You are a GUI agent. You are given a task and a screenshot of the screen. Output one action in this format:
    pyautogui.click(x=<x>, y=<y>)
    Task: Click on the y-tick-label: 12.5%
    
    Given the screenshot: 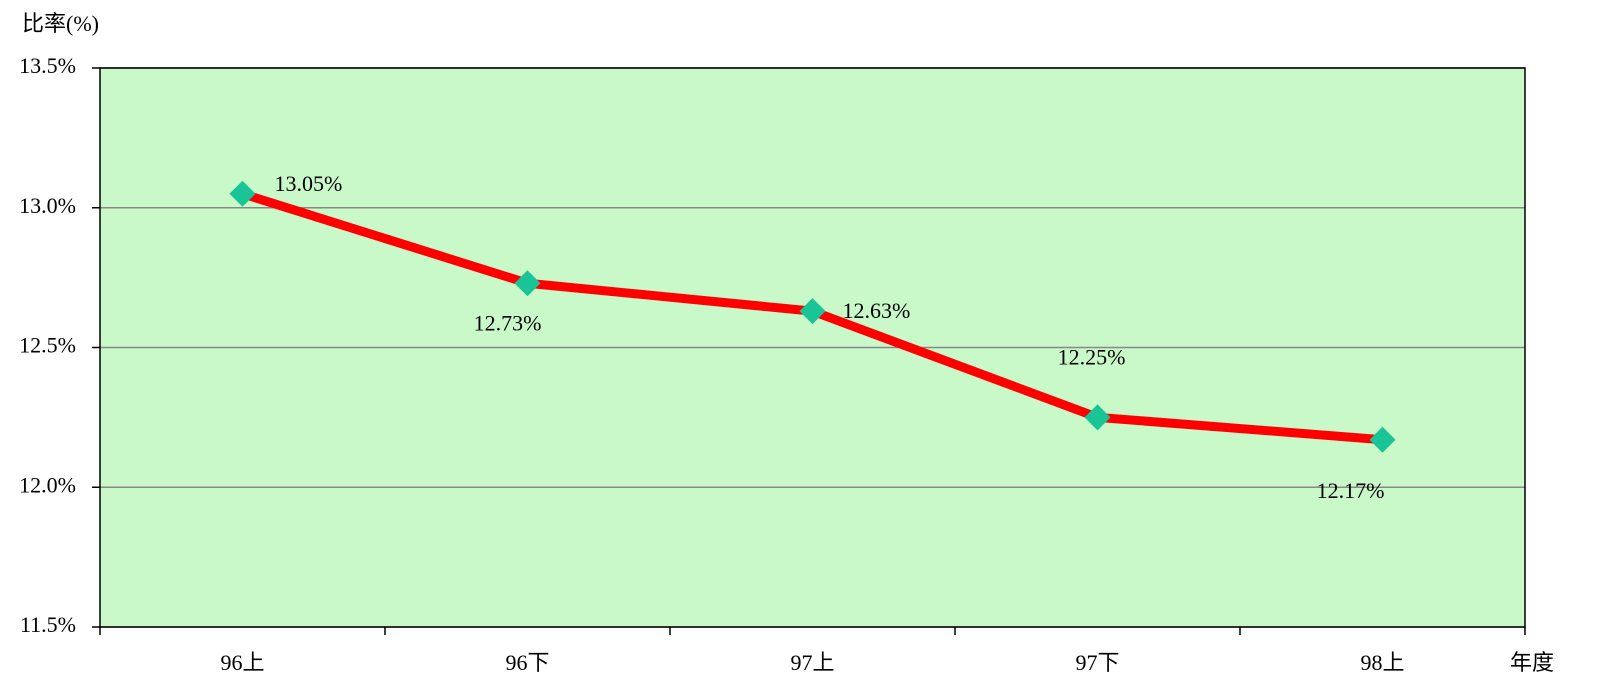 What is the action you would take?
    pyautogui.click(x=47, y=345)
    